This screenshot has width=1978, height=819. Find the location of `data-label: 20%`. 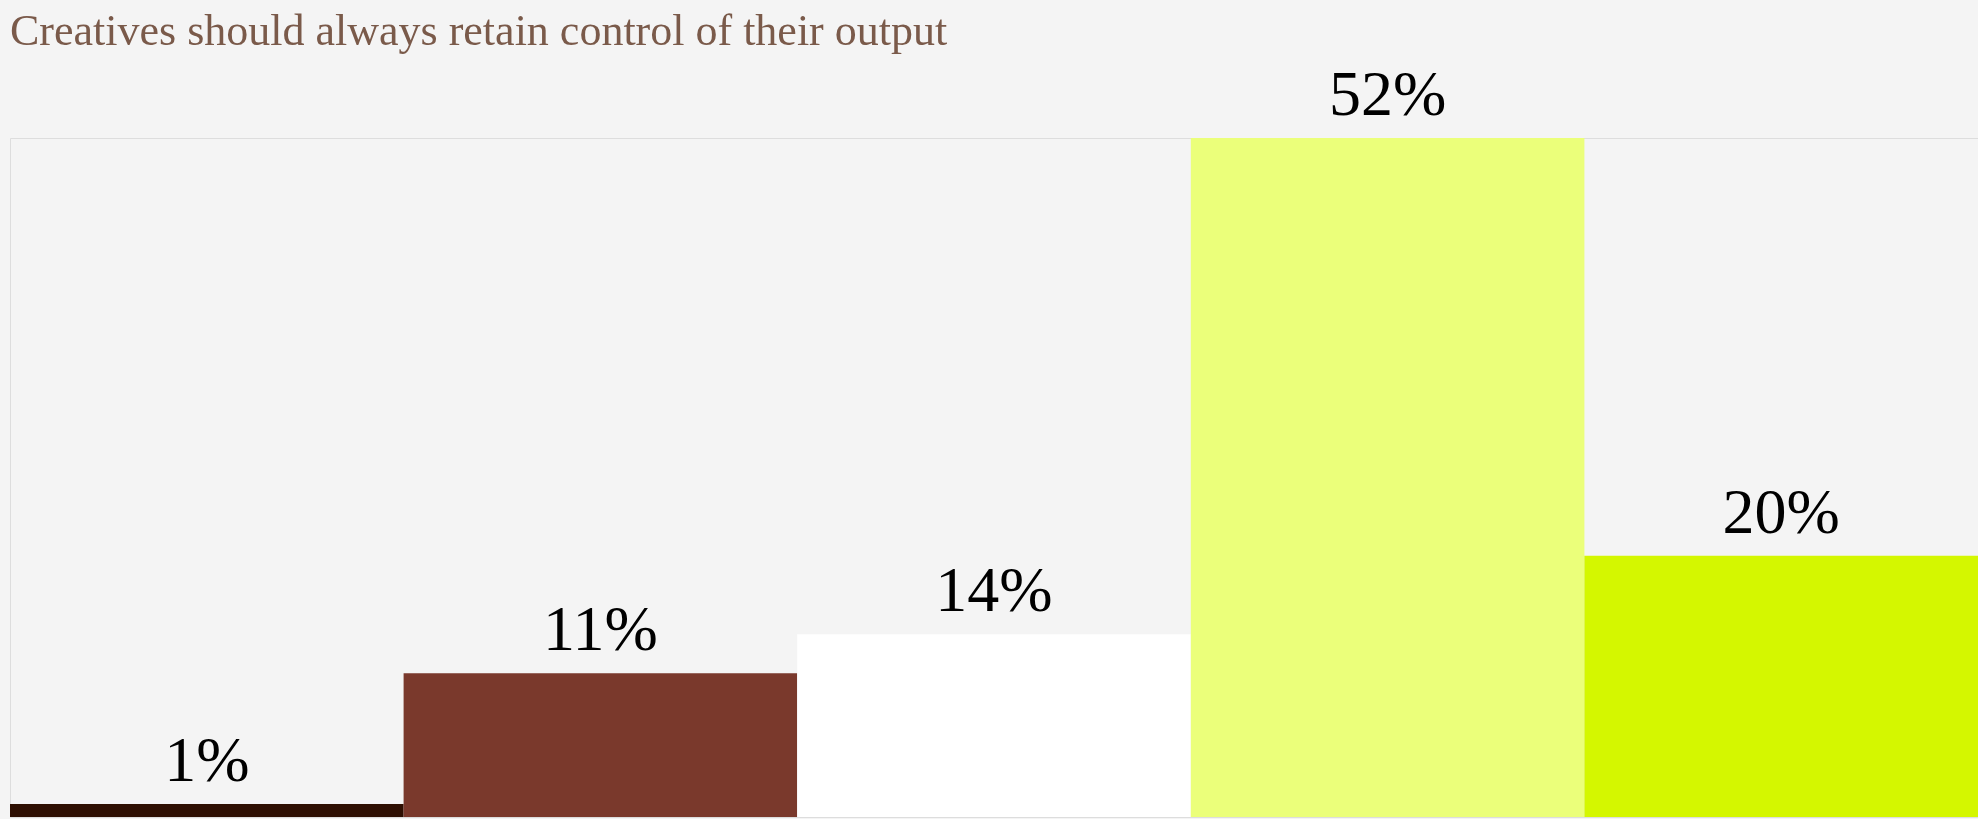

data-label: 20% is located at coordinates (1781, 511).